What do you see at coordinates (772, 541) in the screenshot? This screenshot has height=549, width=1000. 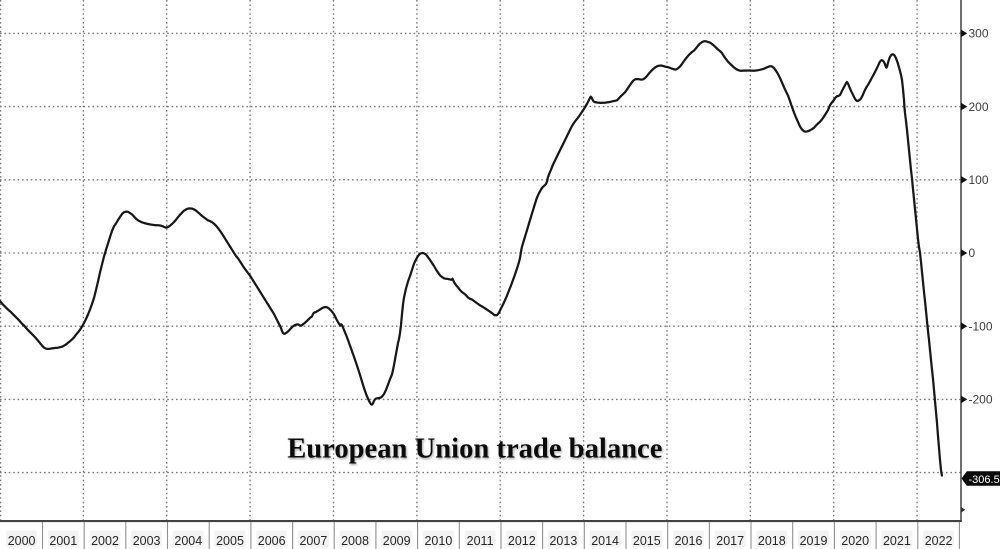 I see `svg-text: 2018` at bounding box center [772, 541].